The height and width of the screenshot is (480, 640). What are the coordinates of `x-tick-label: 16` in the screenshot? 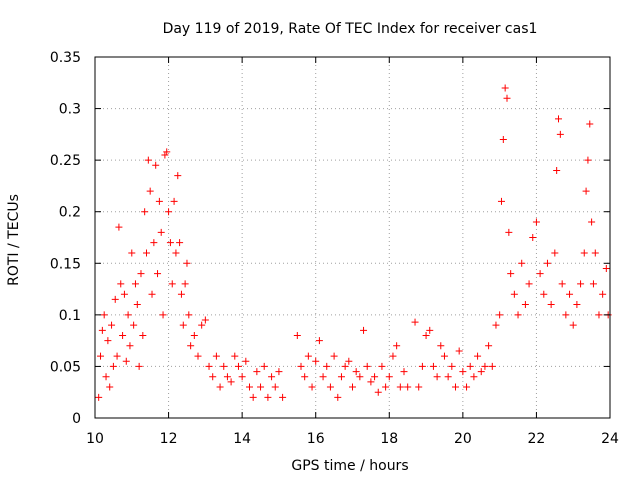 It's located at (316, 439).